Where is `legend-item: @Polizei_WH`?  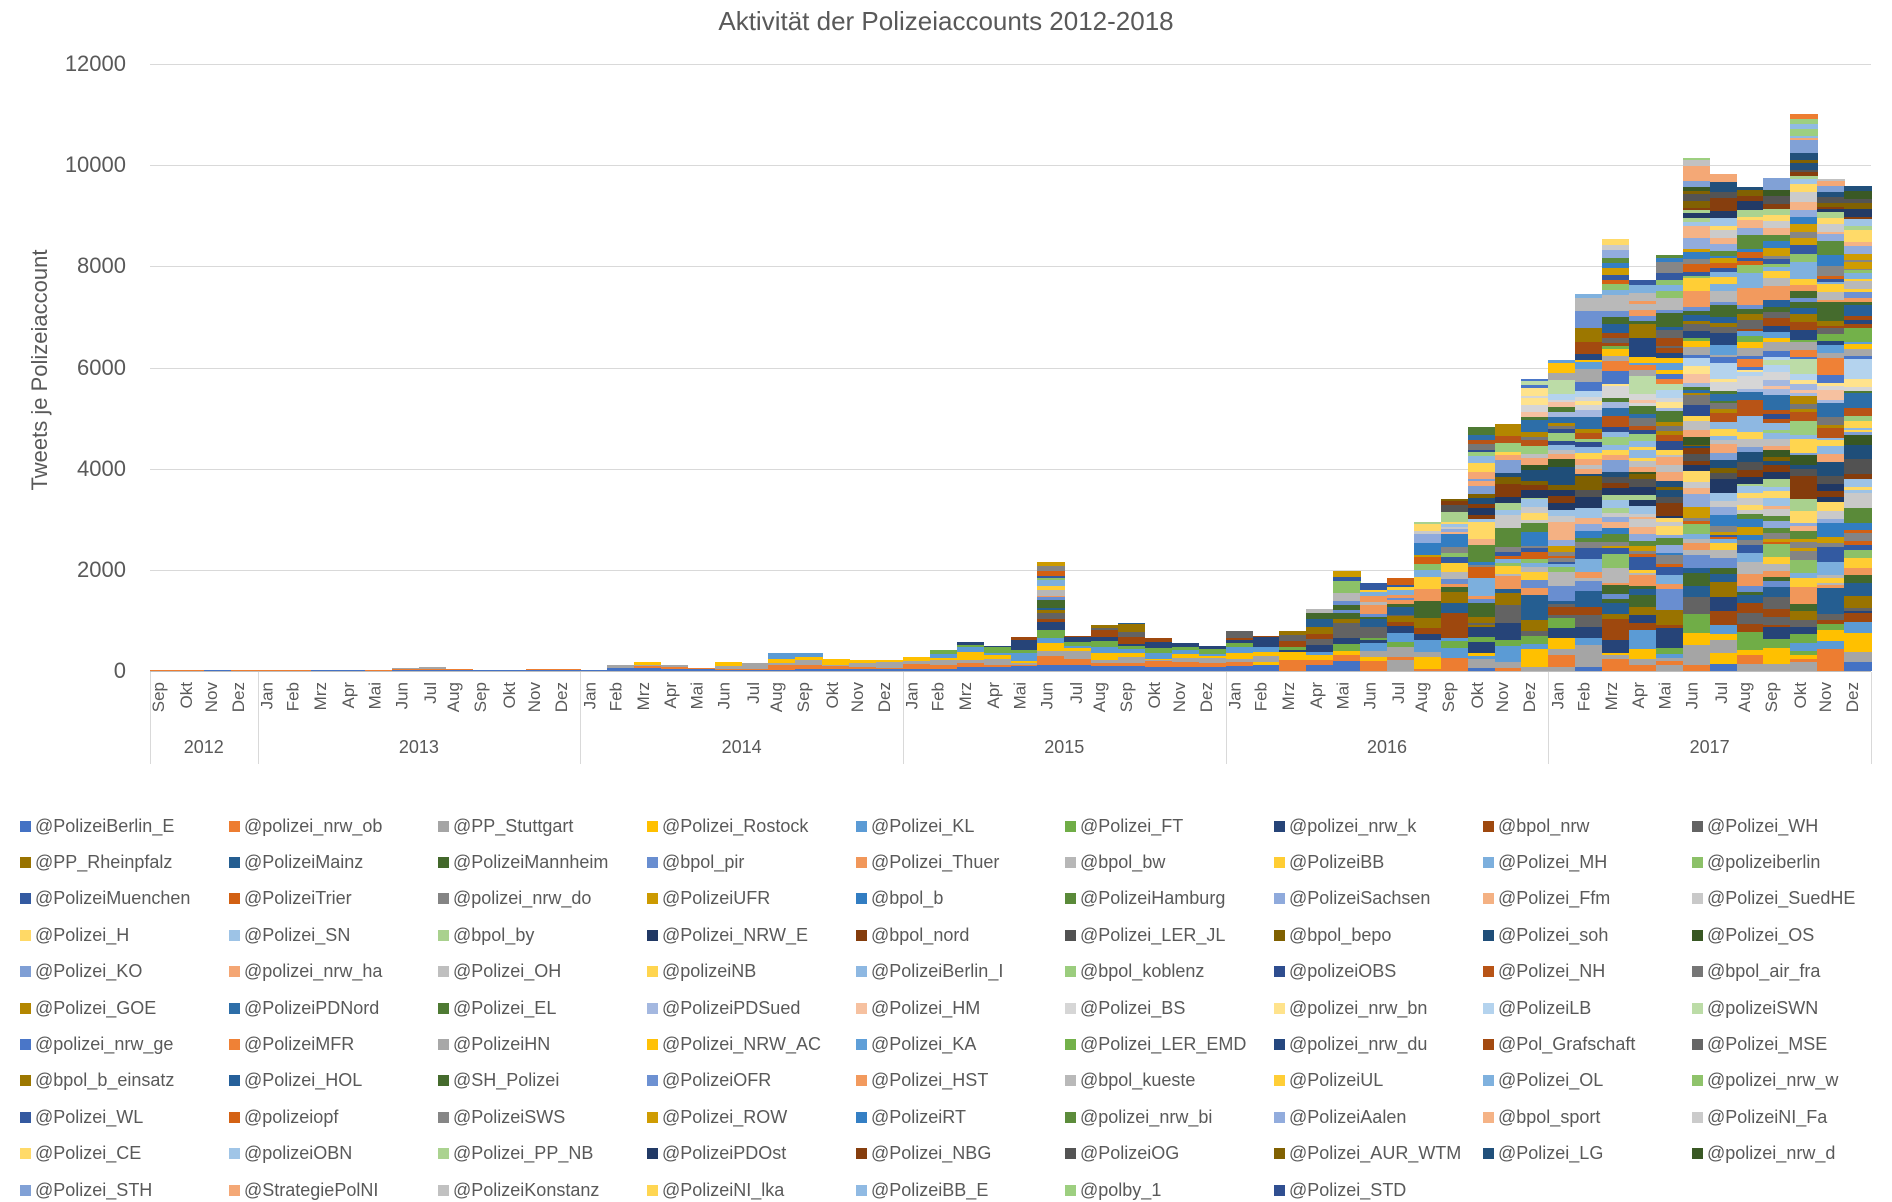 legend-item: @Polizei_WH is located at coordinates (1755, 826).